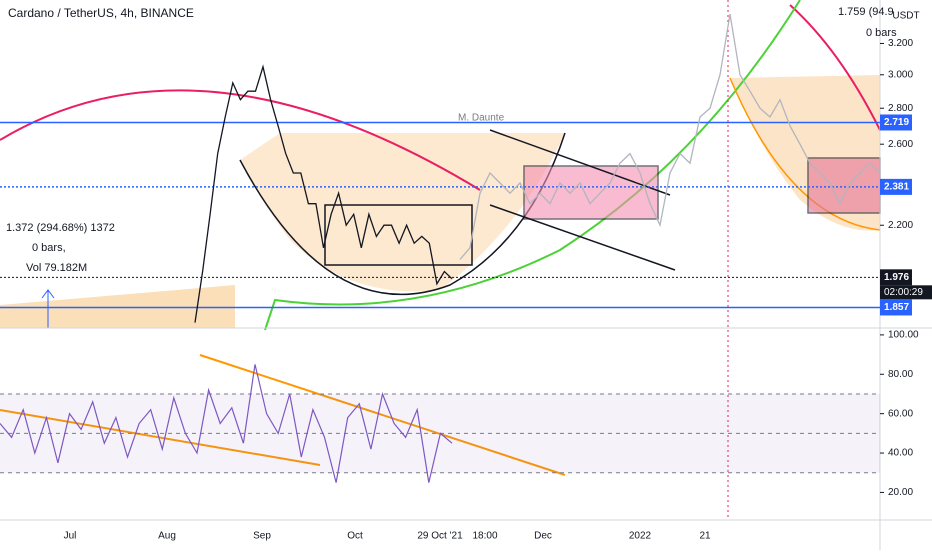  What do you see at coordinates (905, 16) in the screenshot?
I see `currency: USDT` at bounding box center [905, 16].